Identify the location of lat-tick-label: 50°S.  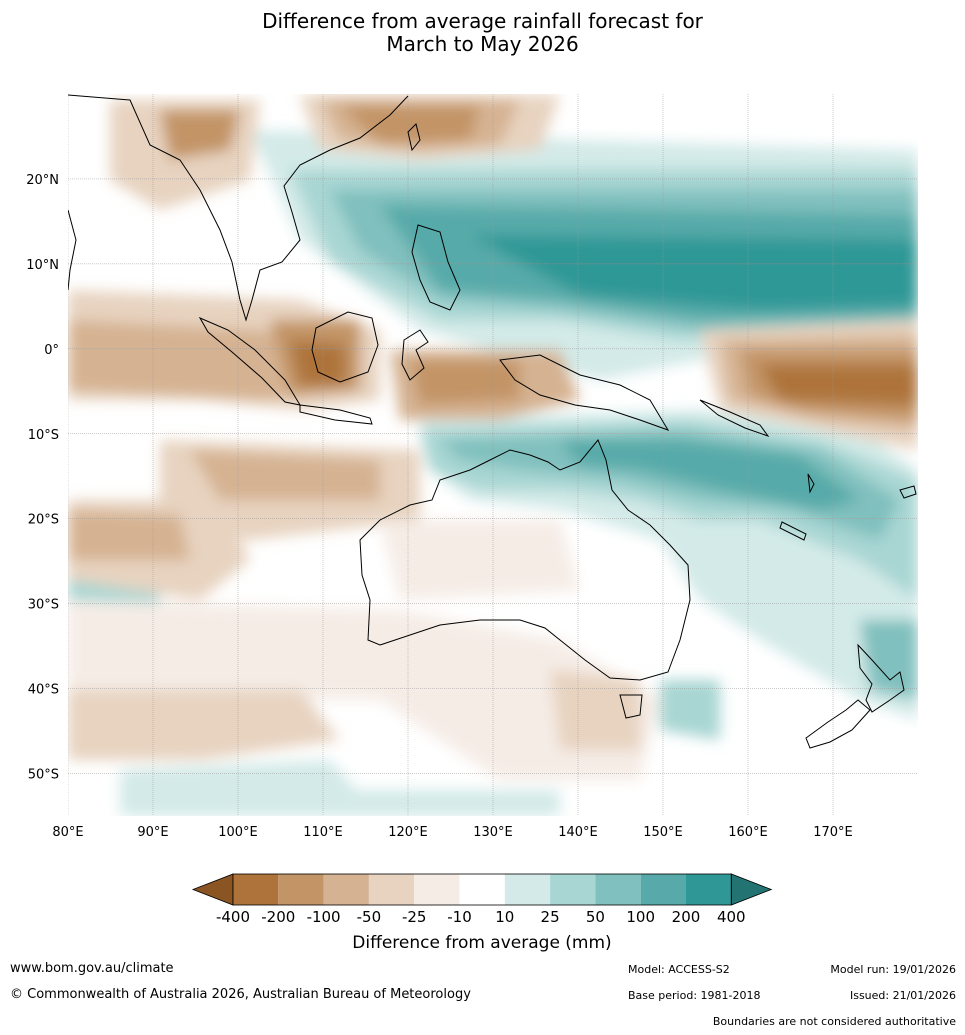
(43, 775).